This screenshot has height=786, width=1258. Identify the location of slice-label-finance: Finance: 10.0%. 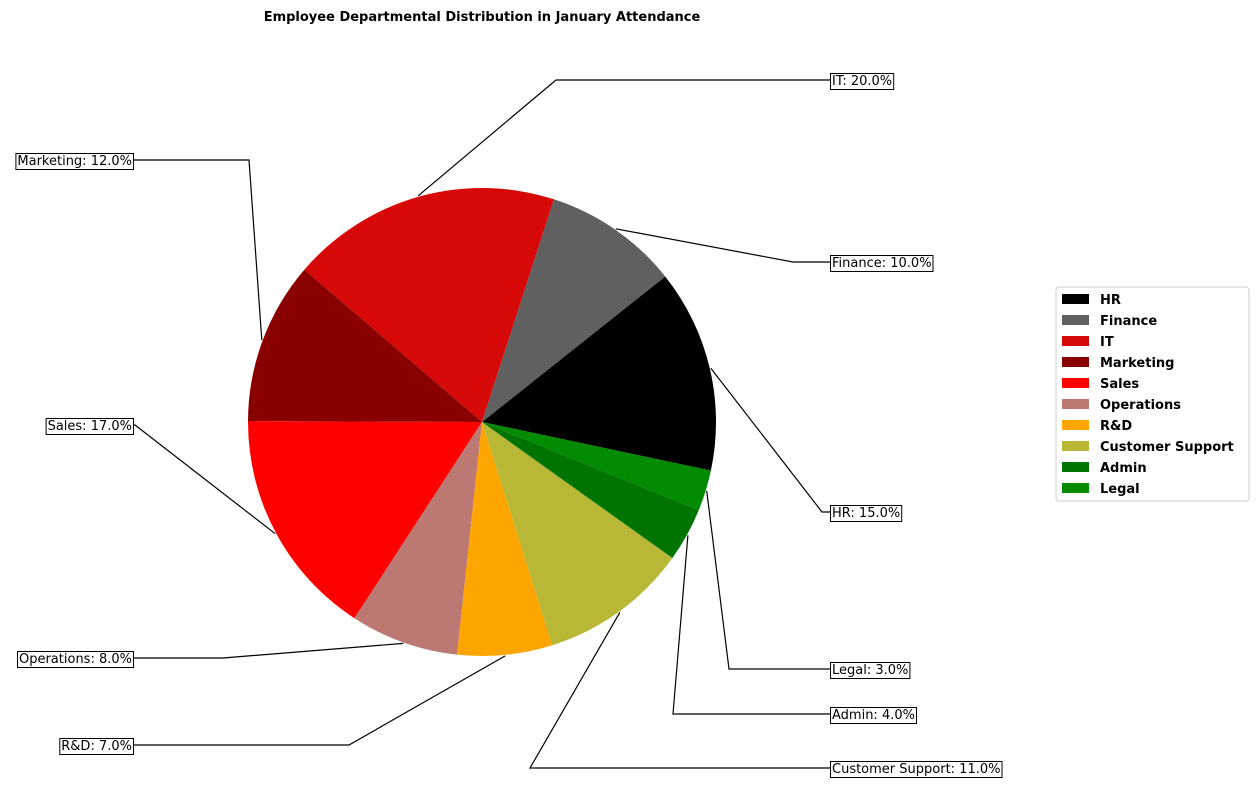
(882, 263).